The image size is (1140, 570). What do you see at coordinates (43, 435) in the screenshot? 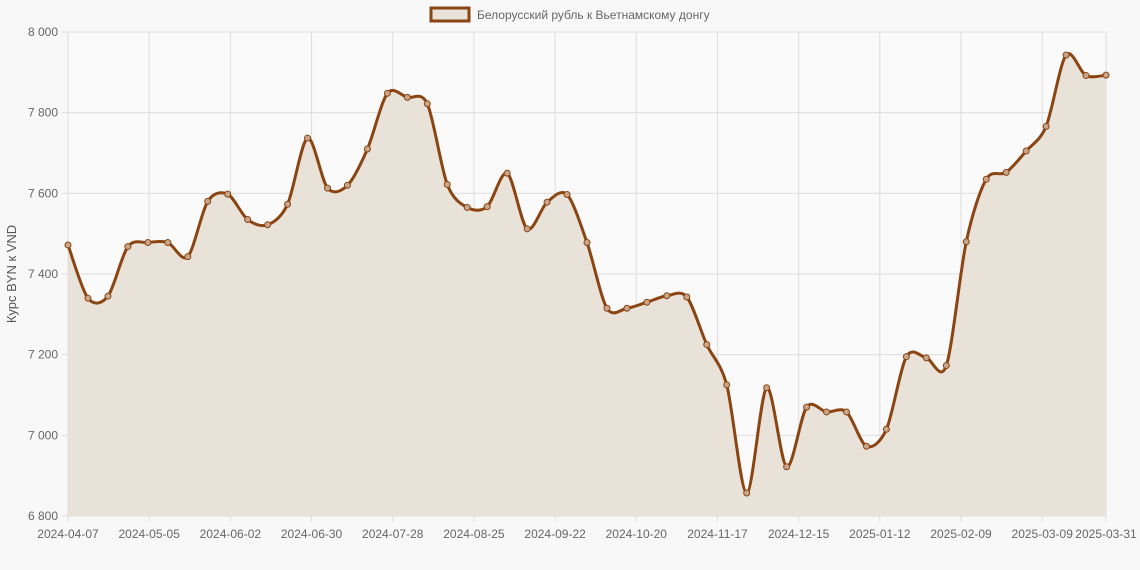
I see `y-tick-label: 7 000` at bounding box center [43, 435].